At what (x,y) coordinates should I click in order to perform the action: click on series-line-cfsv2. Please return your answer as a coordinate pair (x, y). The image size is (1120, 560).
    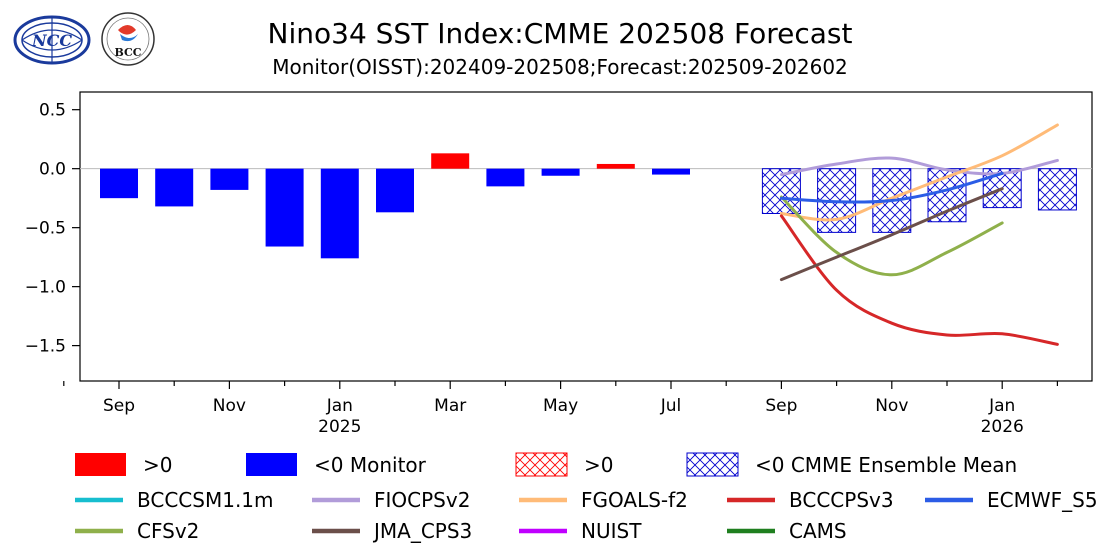
    Looking at the image, I should click on (891, 236).